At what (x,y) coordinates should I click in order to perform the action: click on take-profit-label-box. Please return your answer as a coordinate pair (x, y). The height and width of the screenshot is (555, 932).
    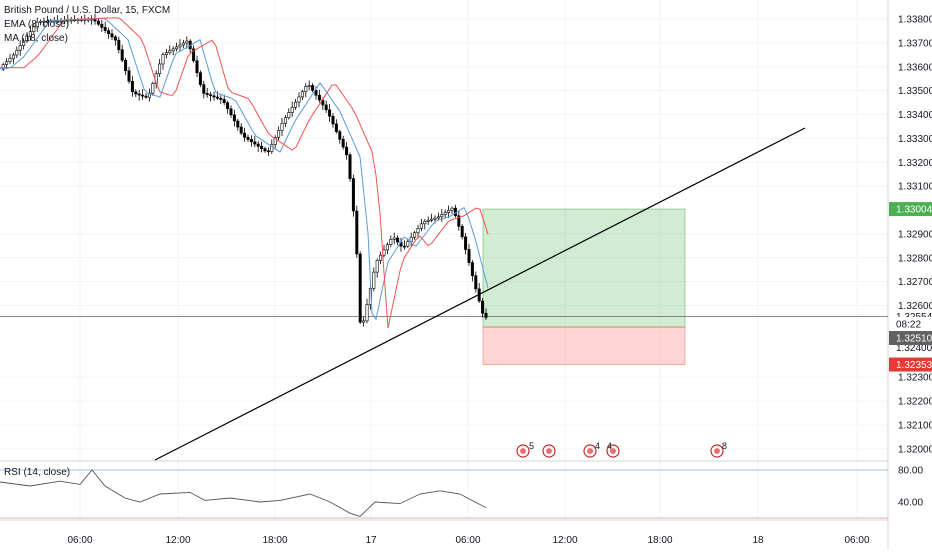
    Looking at the image, I should click on (910, 209).